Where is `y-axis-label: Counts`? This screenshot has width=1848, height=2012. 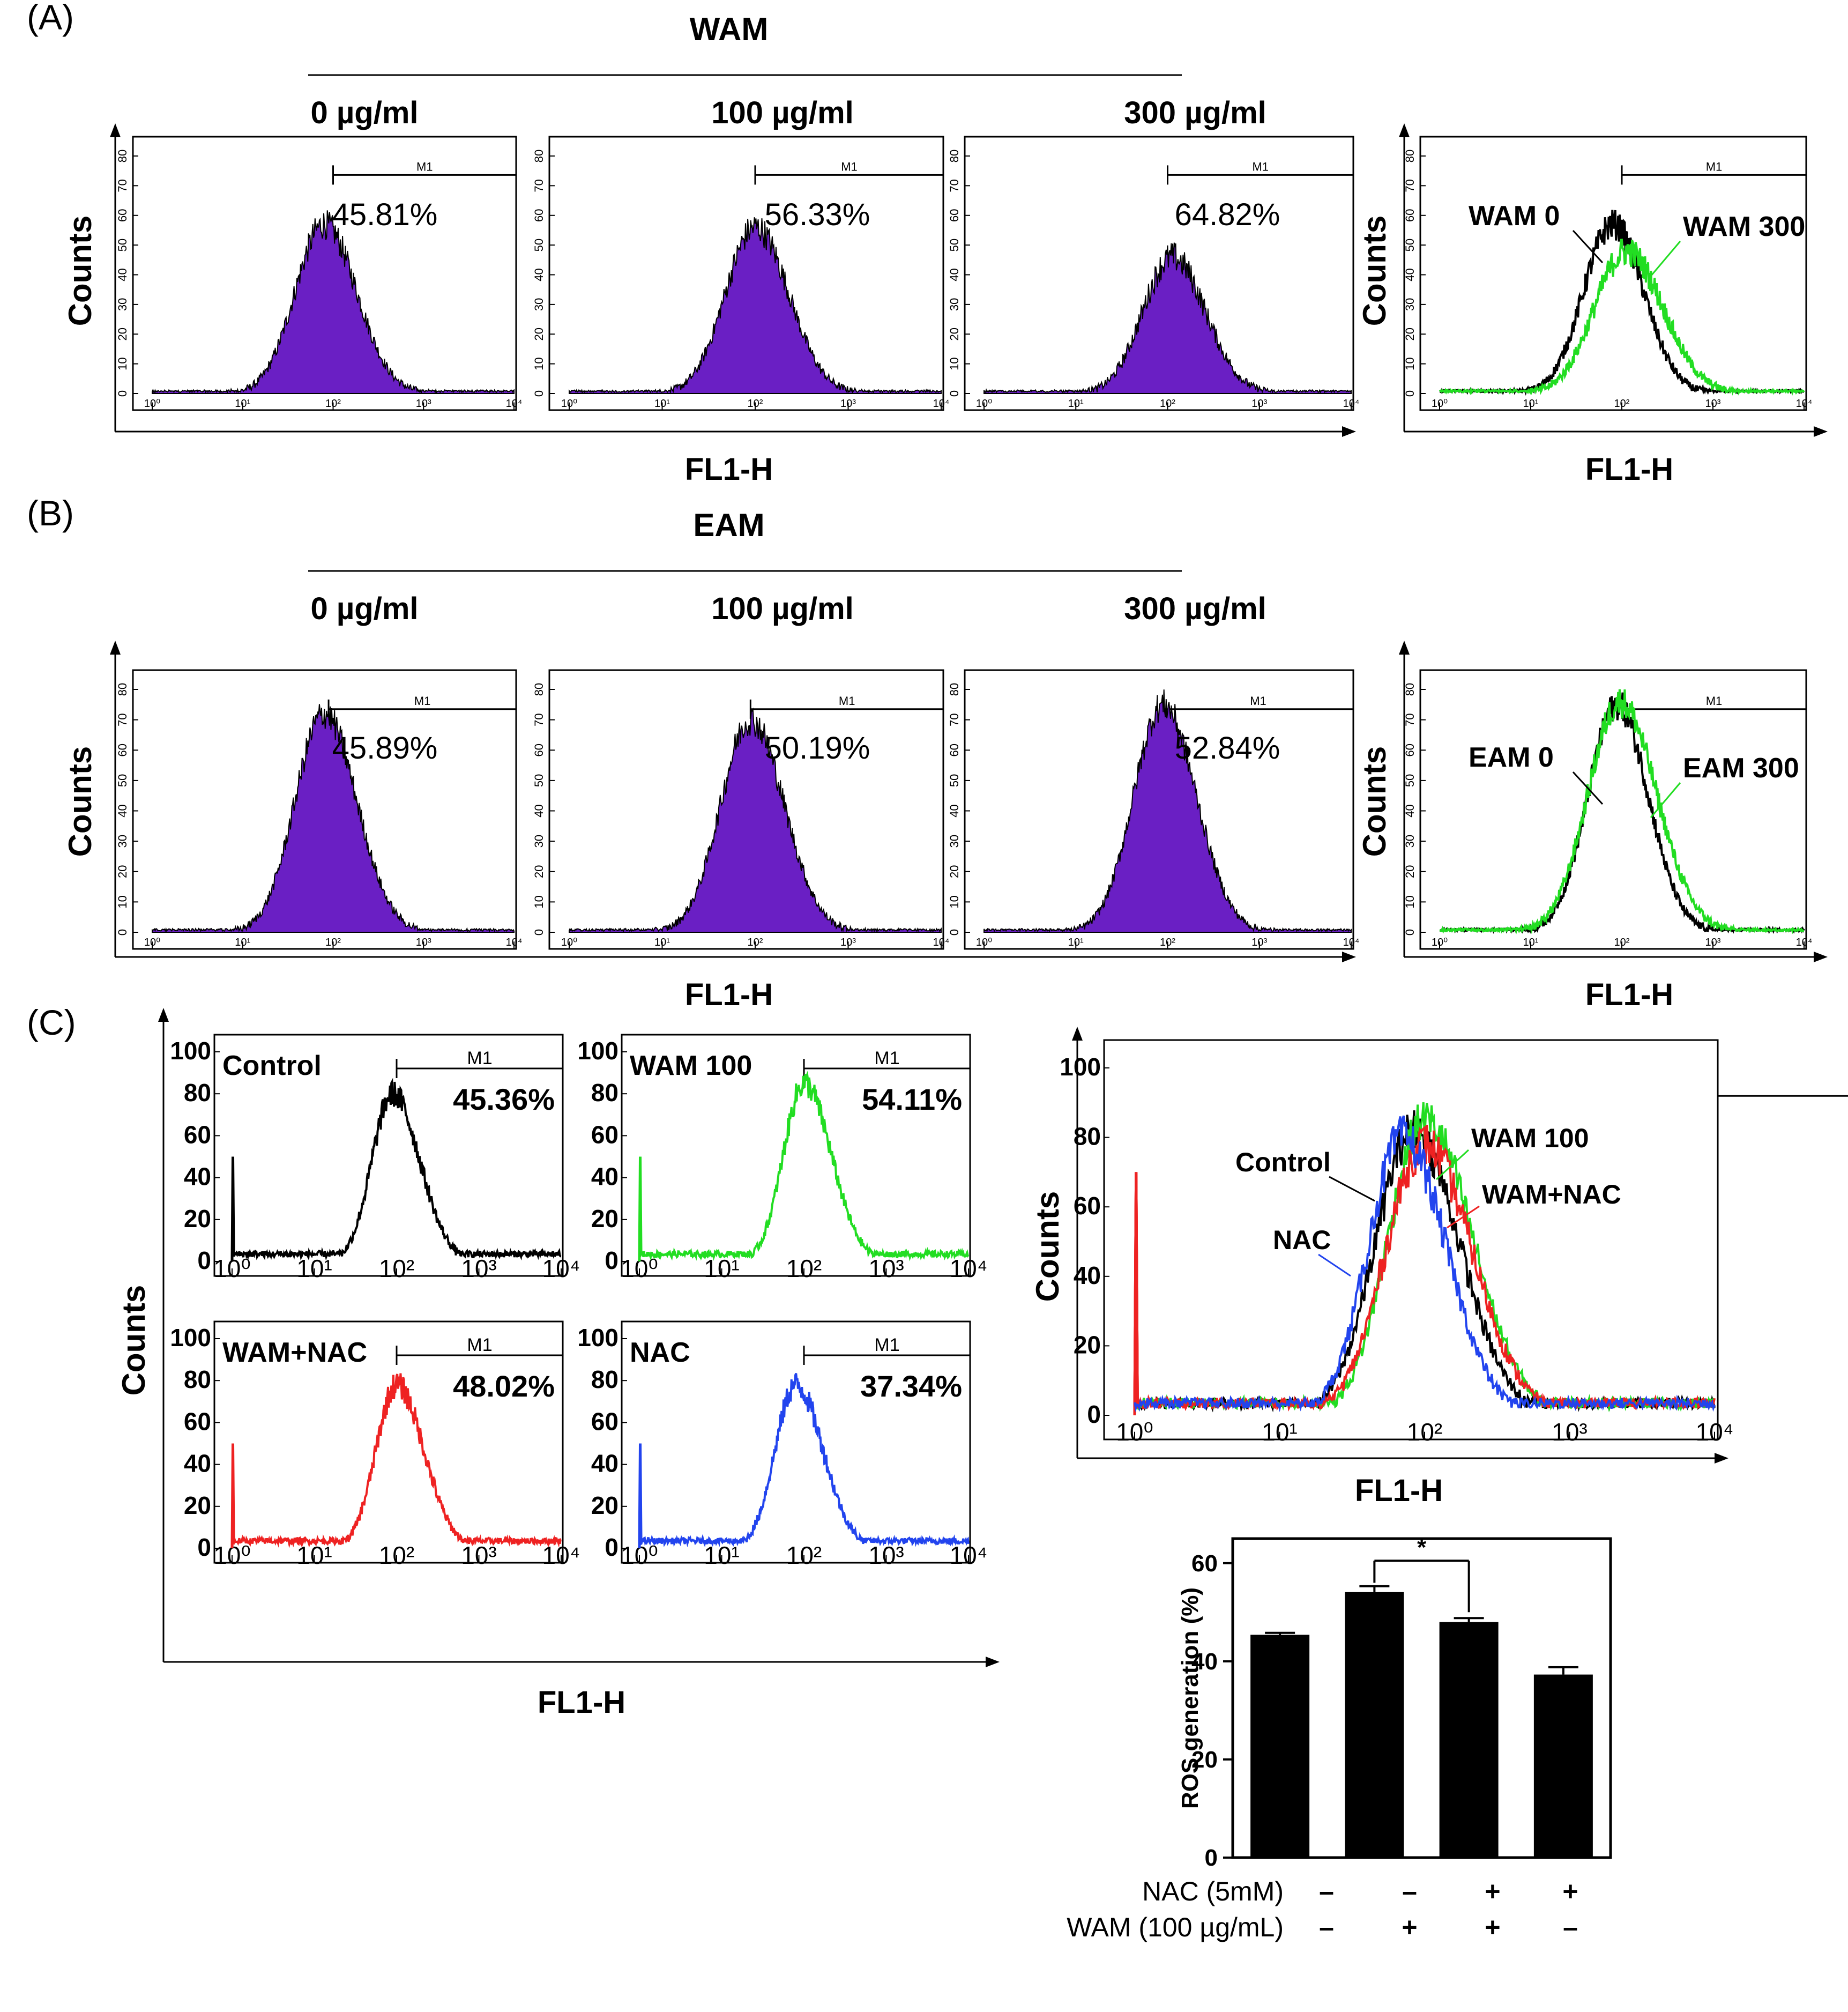
y-axis-label: Counts is located at coordinates (80, 801).